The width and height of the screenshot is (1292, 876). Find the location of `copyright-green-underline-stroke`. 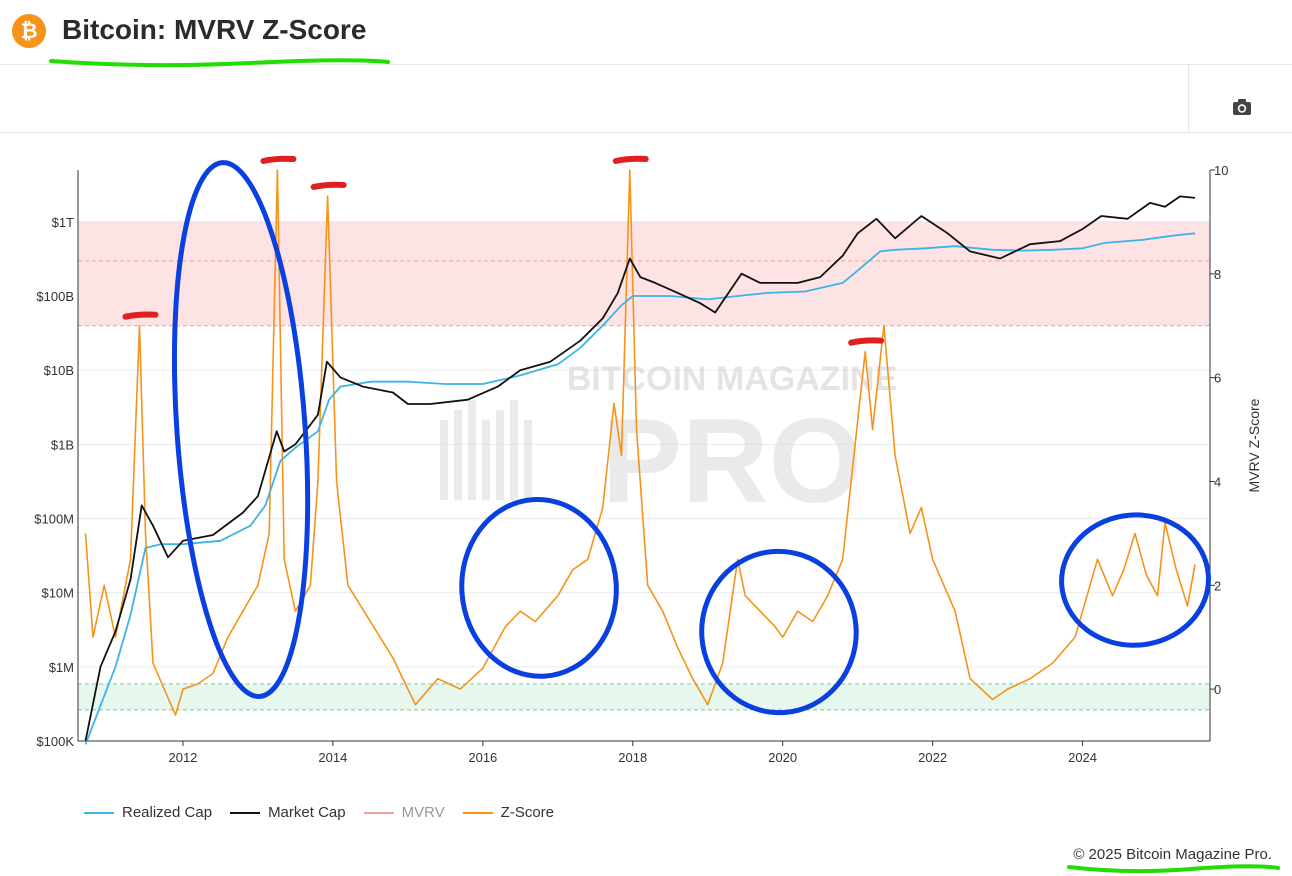

copyright-green-underline-stroke is located at coordinates (1173, 869).